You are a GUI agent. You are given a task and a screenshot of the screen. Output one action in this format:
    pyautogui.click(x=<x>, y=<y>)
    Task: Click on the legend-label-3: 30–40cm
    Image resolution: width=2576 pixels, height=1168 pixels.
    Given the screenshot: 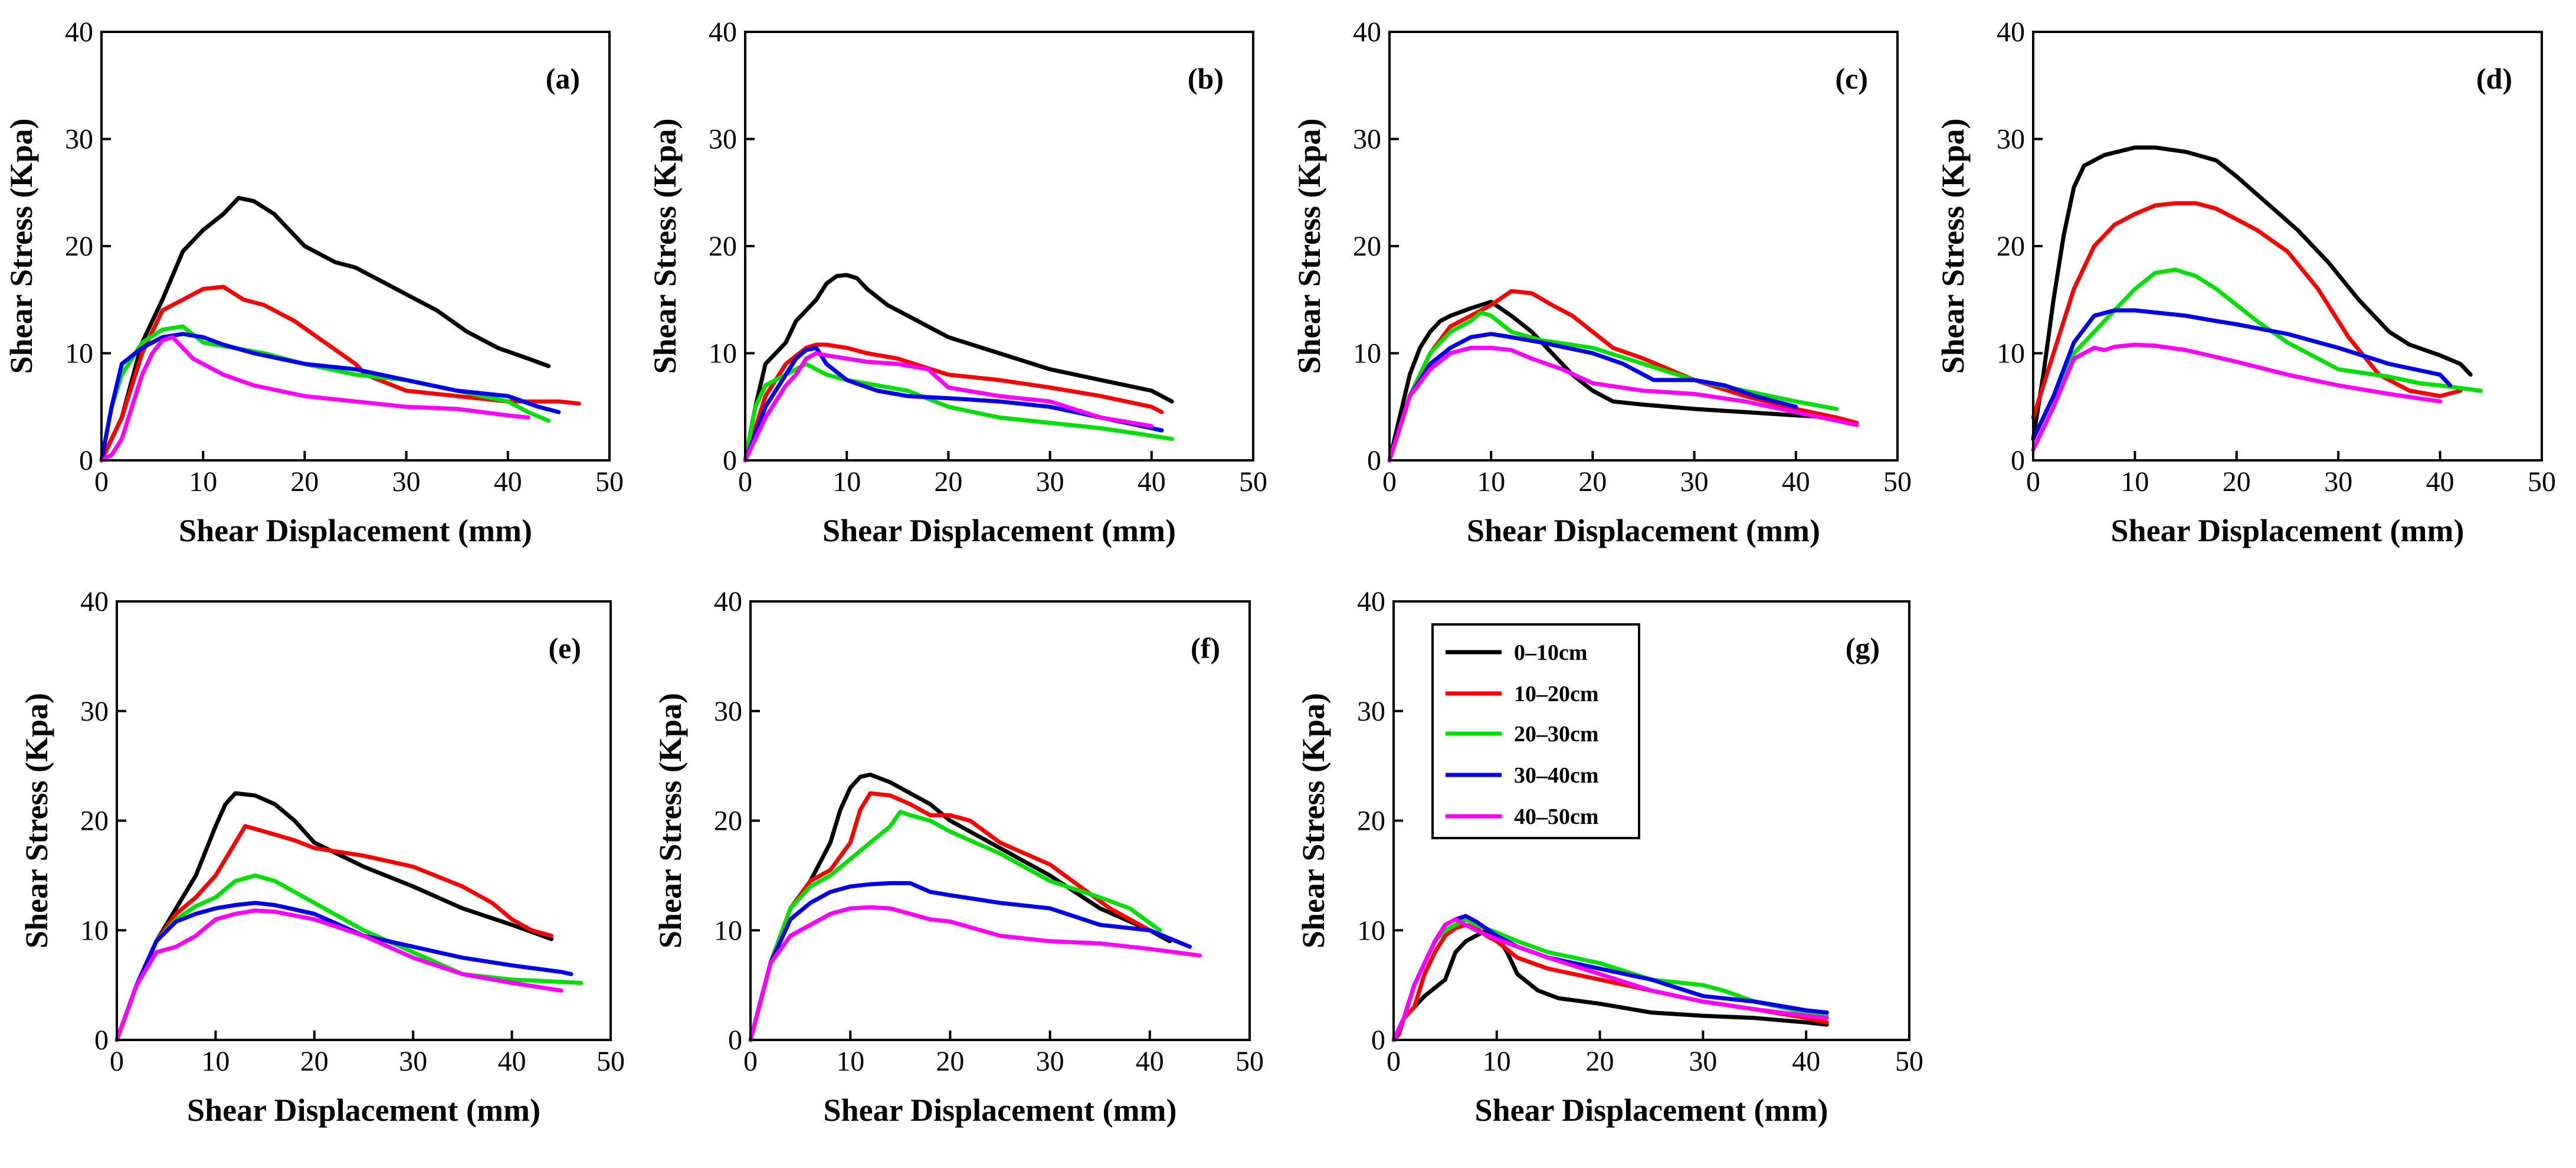 What is the action you would take?
    pyautogui.click(x=1556, y=776)
    